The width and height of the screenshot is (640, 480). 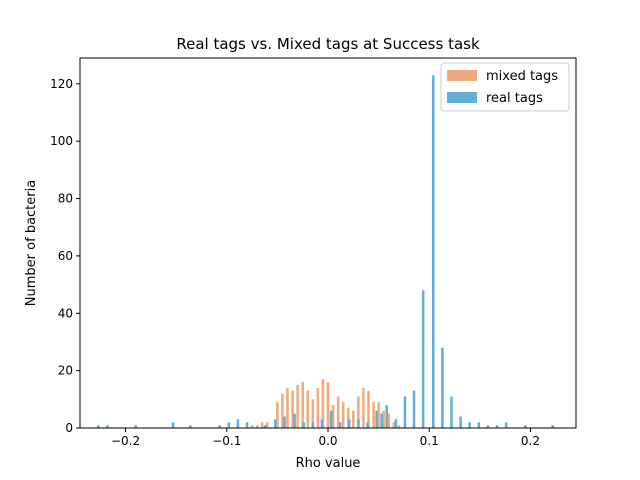 What do you see at coordinates (514, 98) in the screenshot?
I see `legend-label-real-tags: real tags` at bounding box center [514, 98].